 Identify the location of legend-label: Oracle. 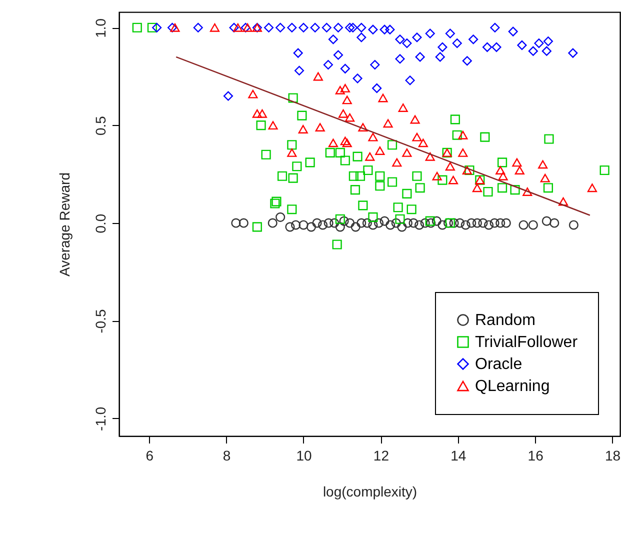
(498, 364).